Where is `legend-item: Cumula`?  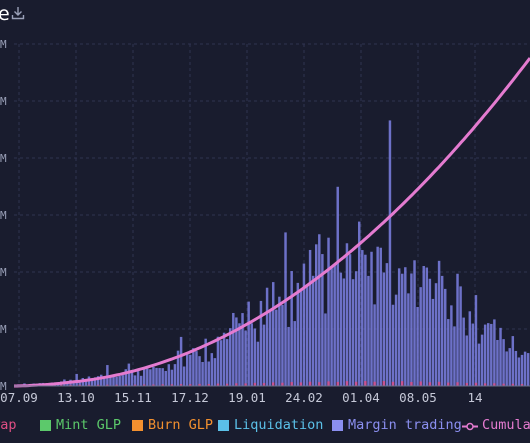
legend-item: Cumula is located at coordinates (496, 425).